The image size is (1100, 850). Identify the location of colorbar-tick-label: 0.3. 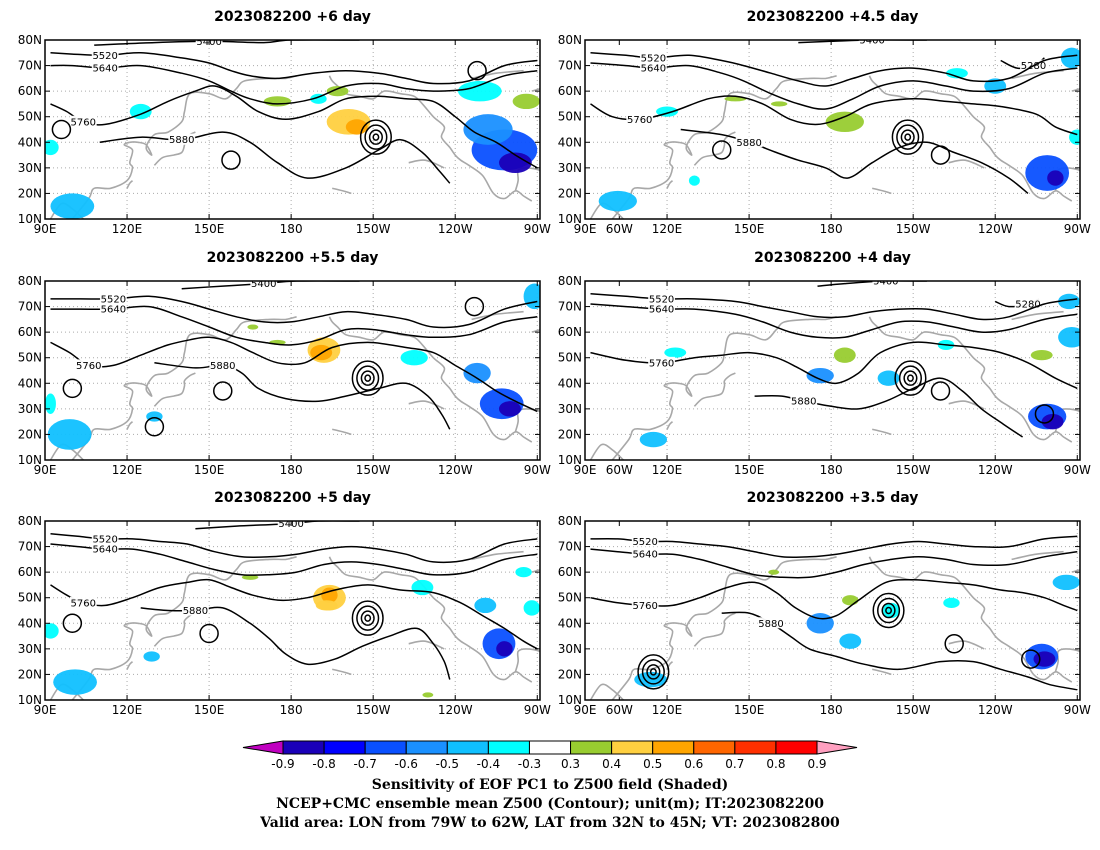
(570, 764).